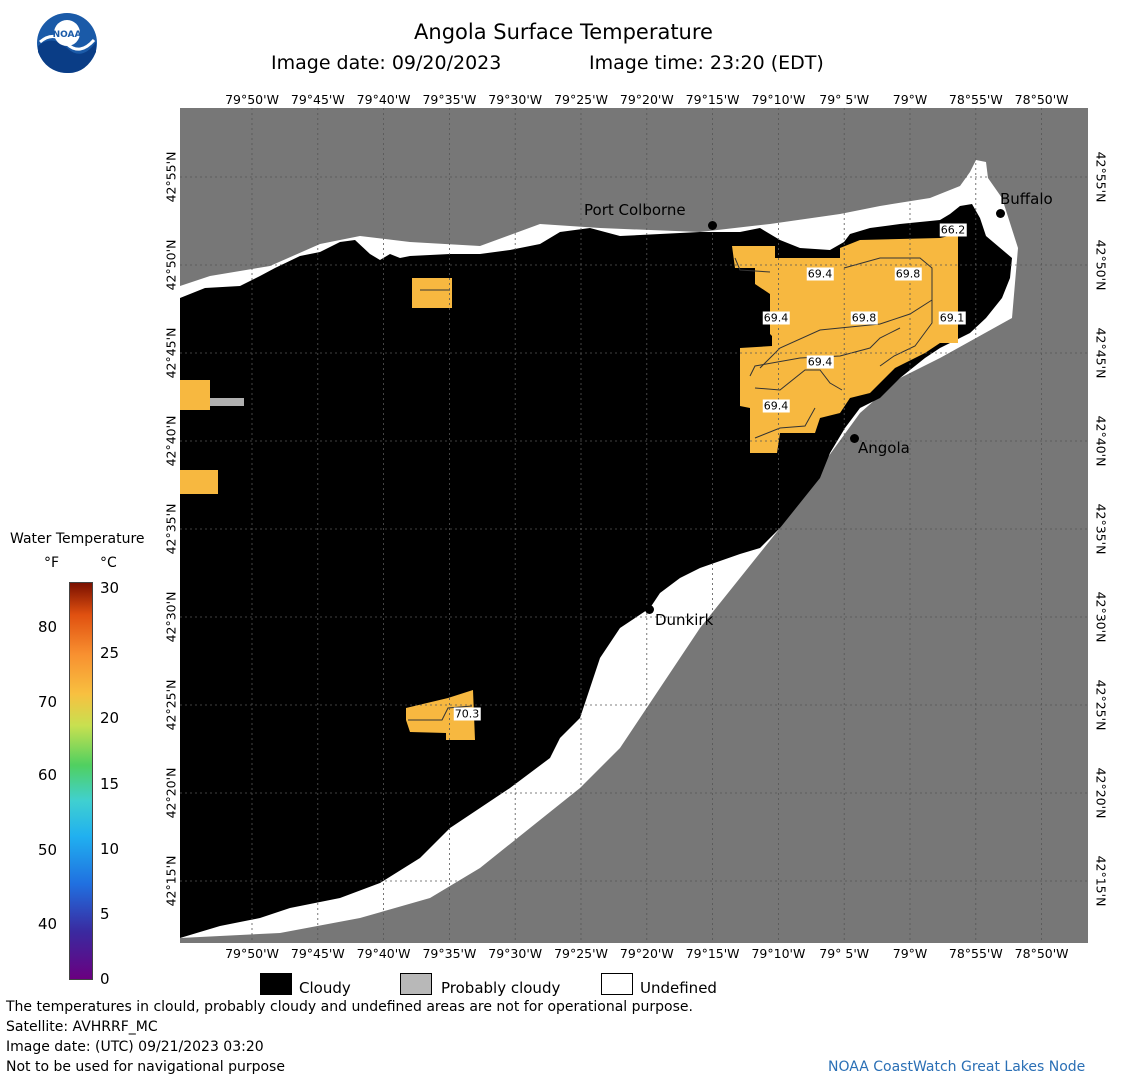 The image size is (1127, 1084). Describe the element at coordinates (48, 627) in the screenshot. I see `colorbar-f-tick: 80` at that location.